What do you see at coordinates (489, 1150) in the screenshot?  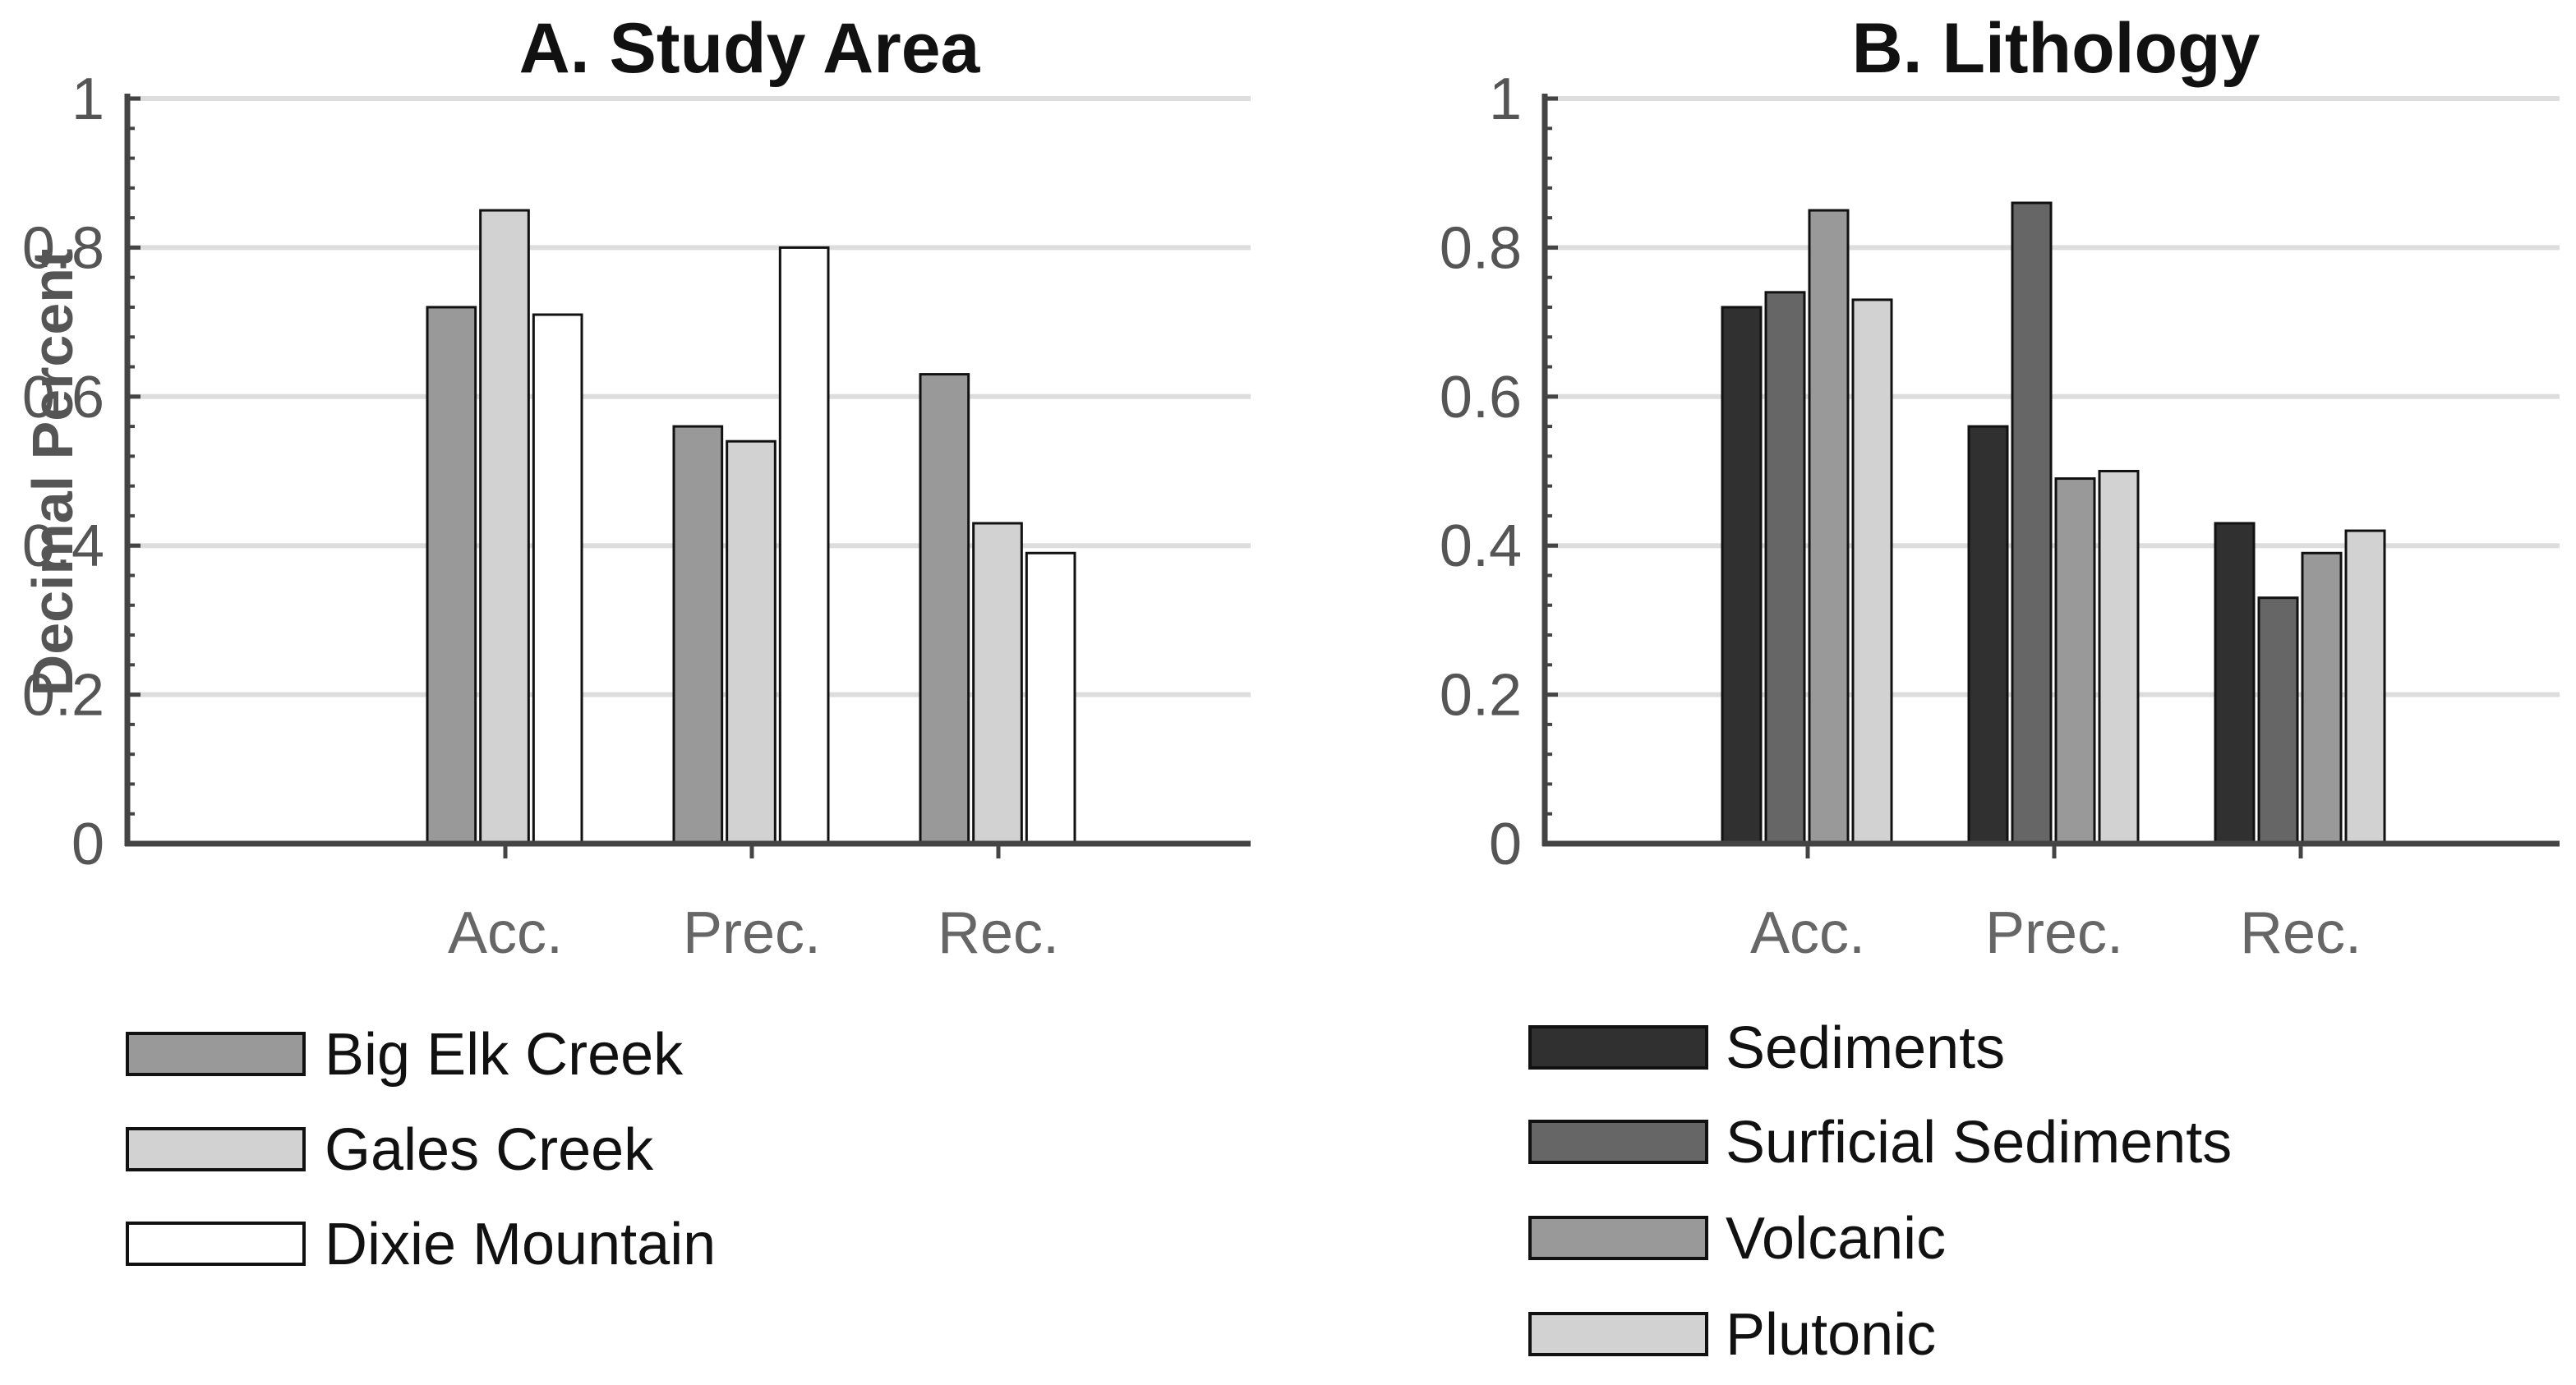 I see `legend-label: Gales Creek` at bounding box center [489, 1150].